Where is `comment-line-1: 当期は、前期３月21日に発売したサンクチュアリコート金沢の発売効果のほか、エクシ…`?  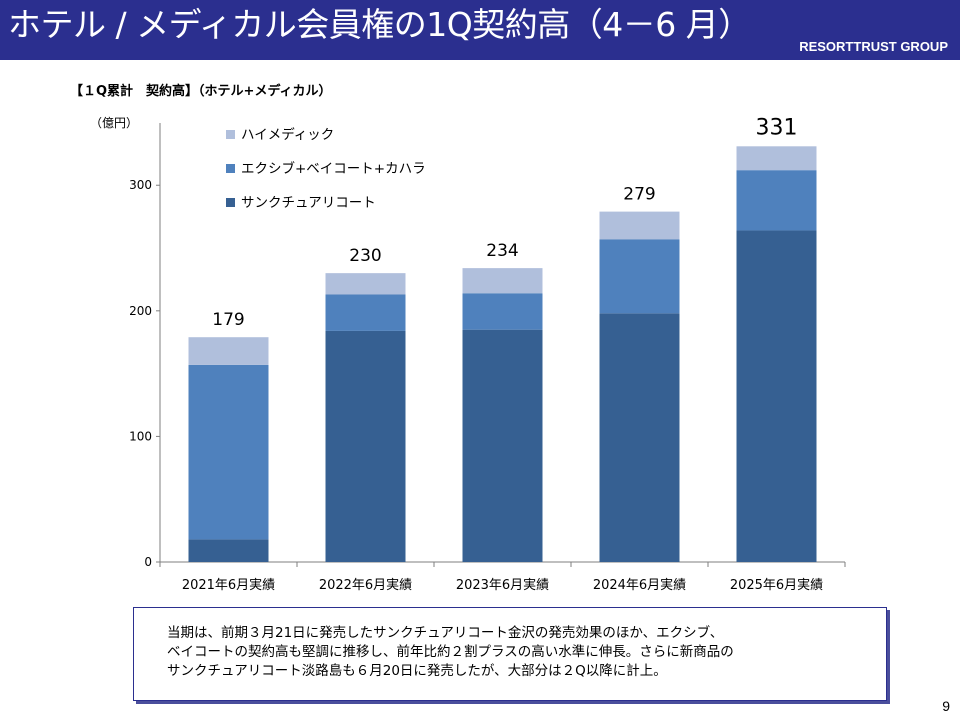 comment-line-1: 当期は、前期３月21日に発売したサンクチュアリコート金沢の発売効果のほか、エクシ… is located at coordinates (445, 633).